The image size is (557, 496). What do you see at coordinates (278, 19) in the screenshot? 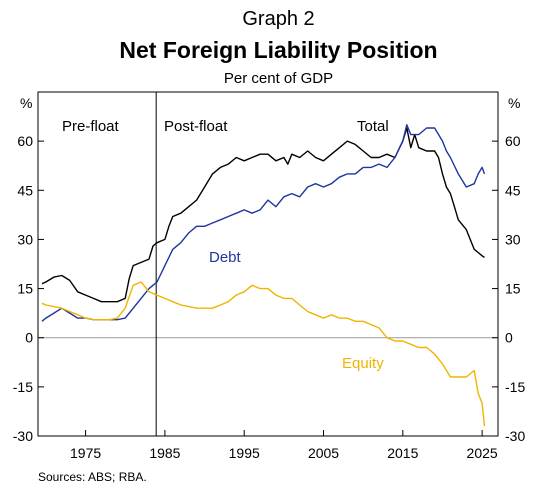
I see `graph-label: Graph 2` at bounding box center [278, 19].